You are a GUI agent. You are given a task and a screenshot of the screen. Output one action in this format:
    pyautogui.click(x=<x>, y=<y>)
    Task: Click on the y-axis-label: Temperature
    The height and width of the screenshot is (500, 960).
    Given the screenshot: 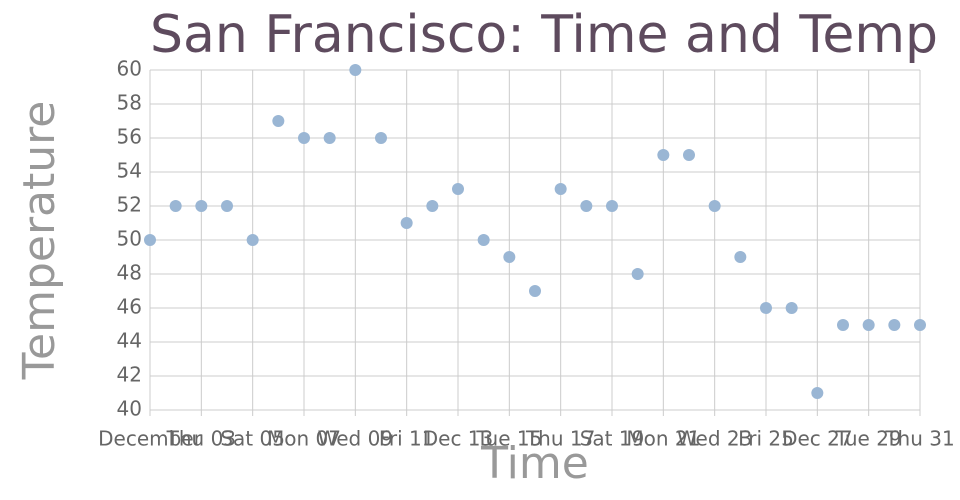 What is the action you would take?
    pyautogui.click(x=39, y=241)
    